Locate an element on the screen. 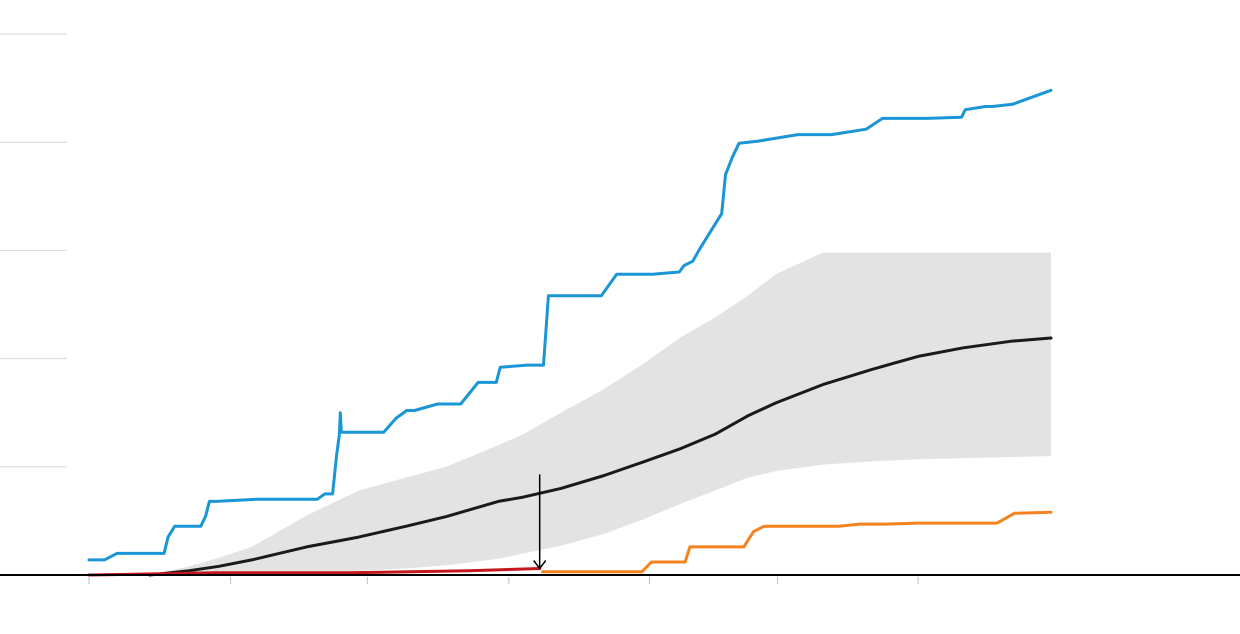 This screenshot has width=1240, height=634. annotation-layer is located at coordinates (540, 522).